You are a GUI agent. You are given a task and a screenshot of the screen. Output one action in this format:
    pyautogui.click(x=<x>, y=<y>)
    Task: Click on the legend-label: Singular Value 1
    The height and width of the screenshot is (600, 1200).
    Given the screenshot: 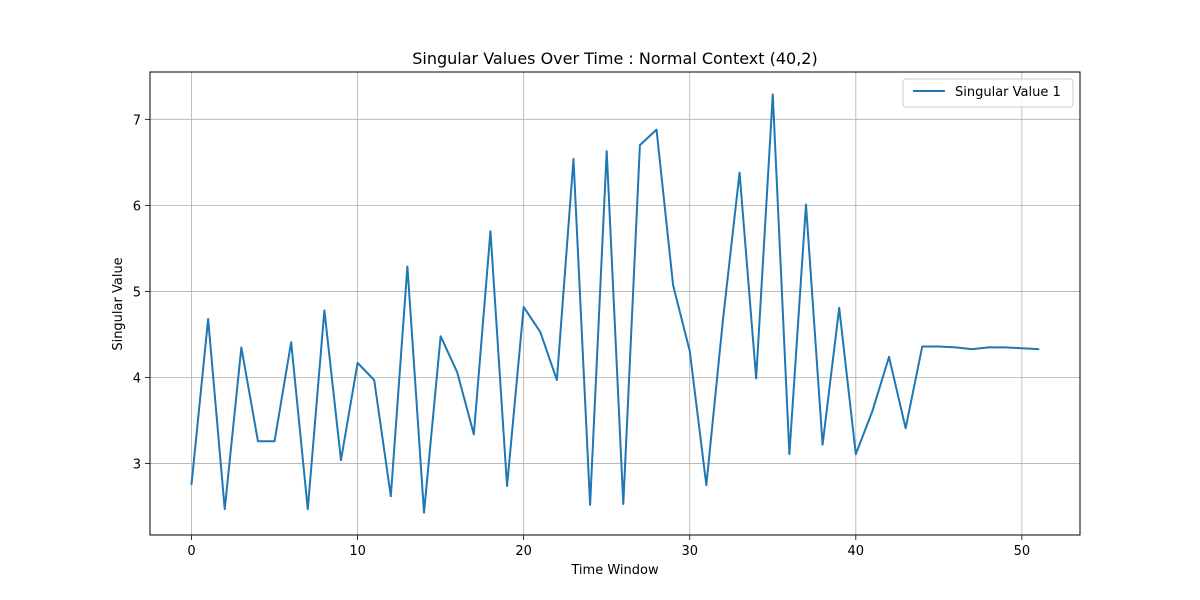 What is the action you would take?
    pyautogui.click(x=1008, y=92)
    